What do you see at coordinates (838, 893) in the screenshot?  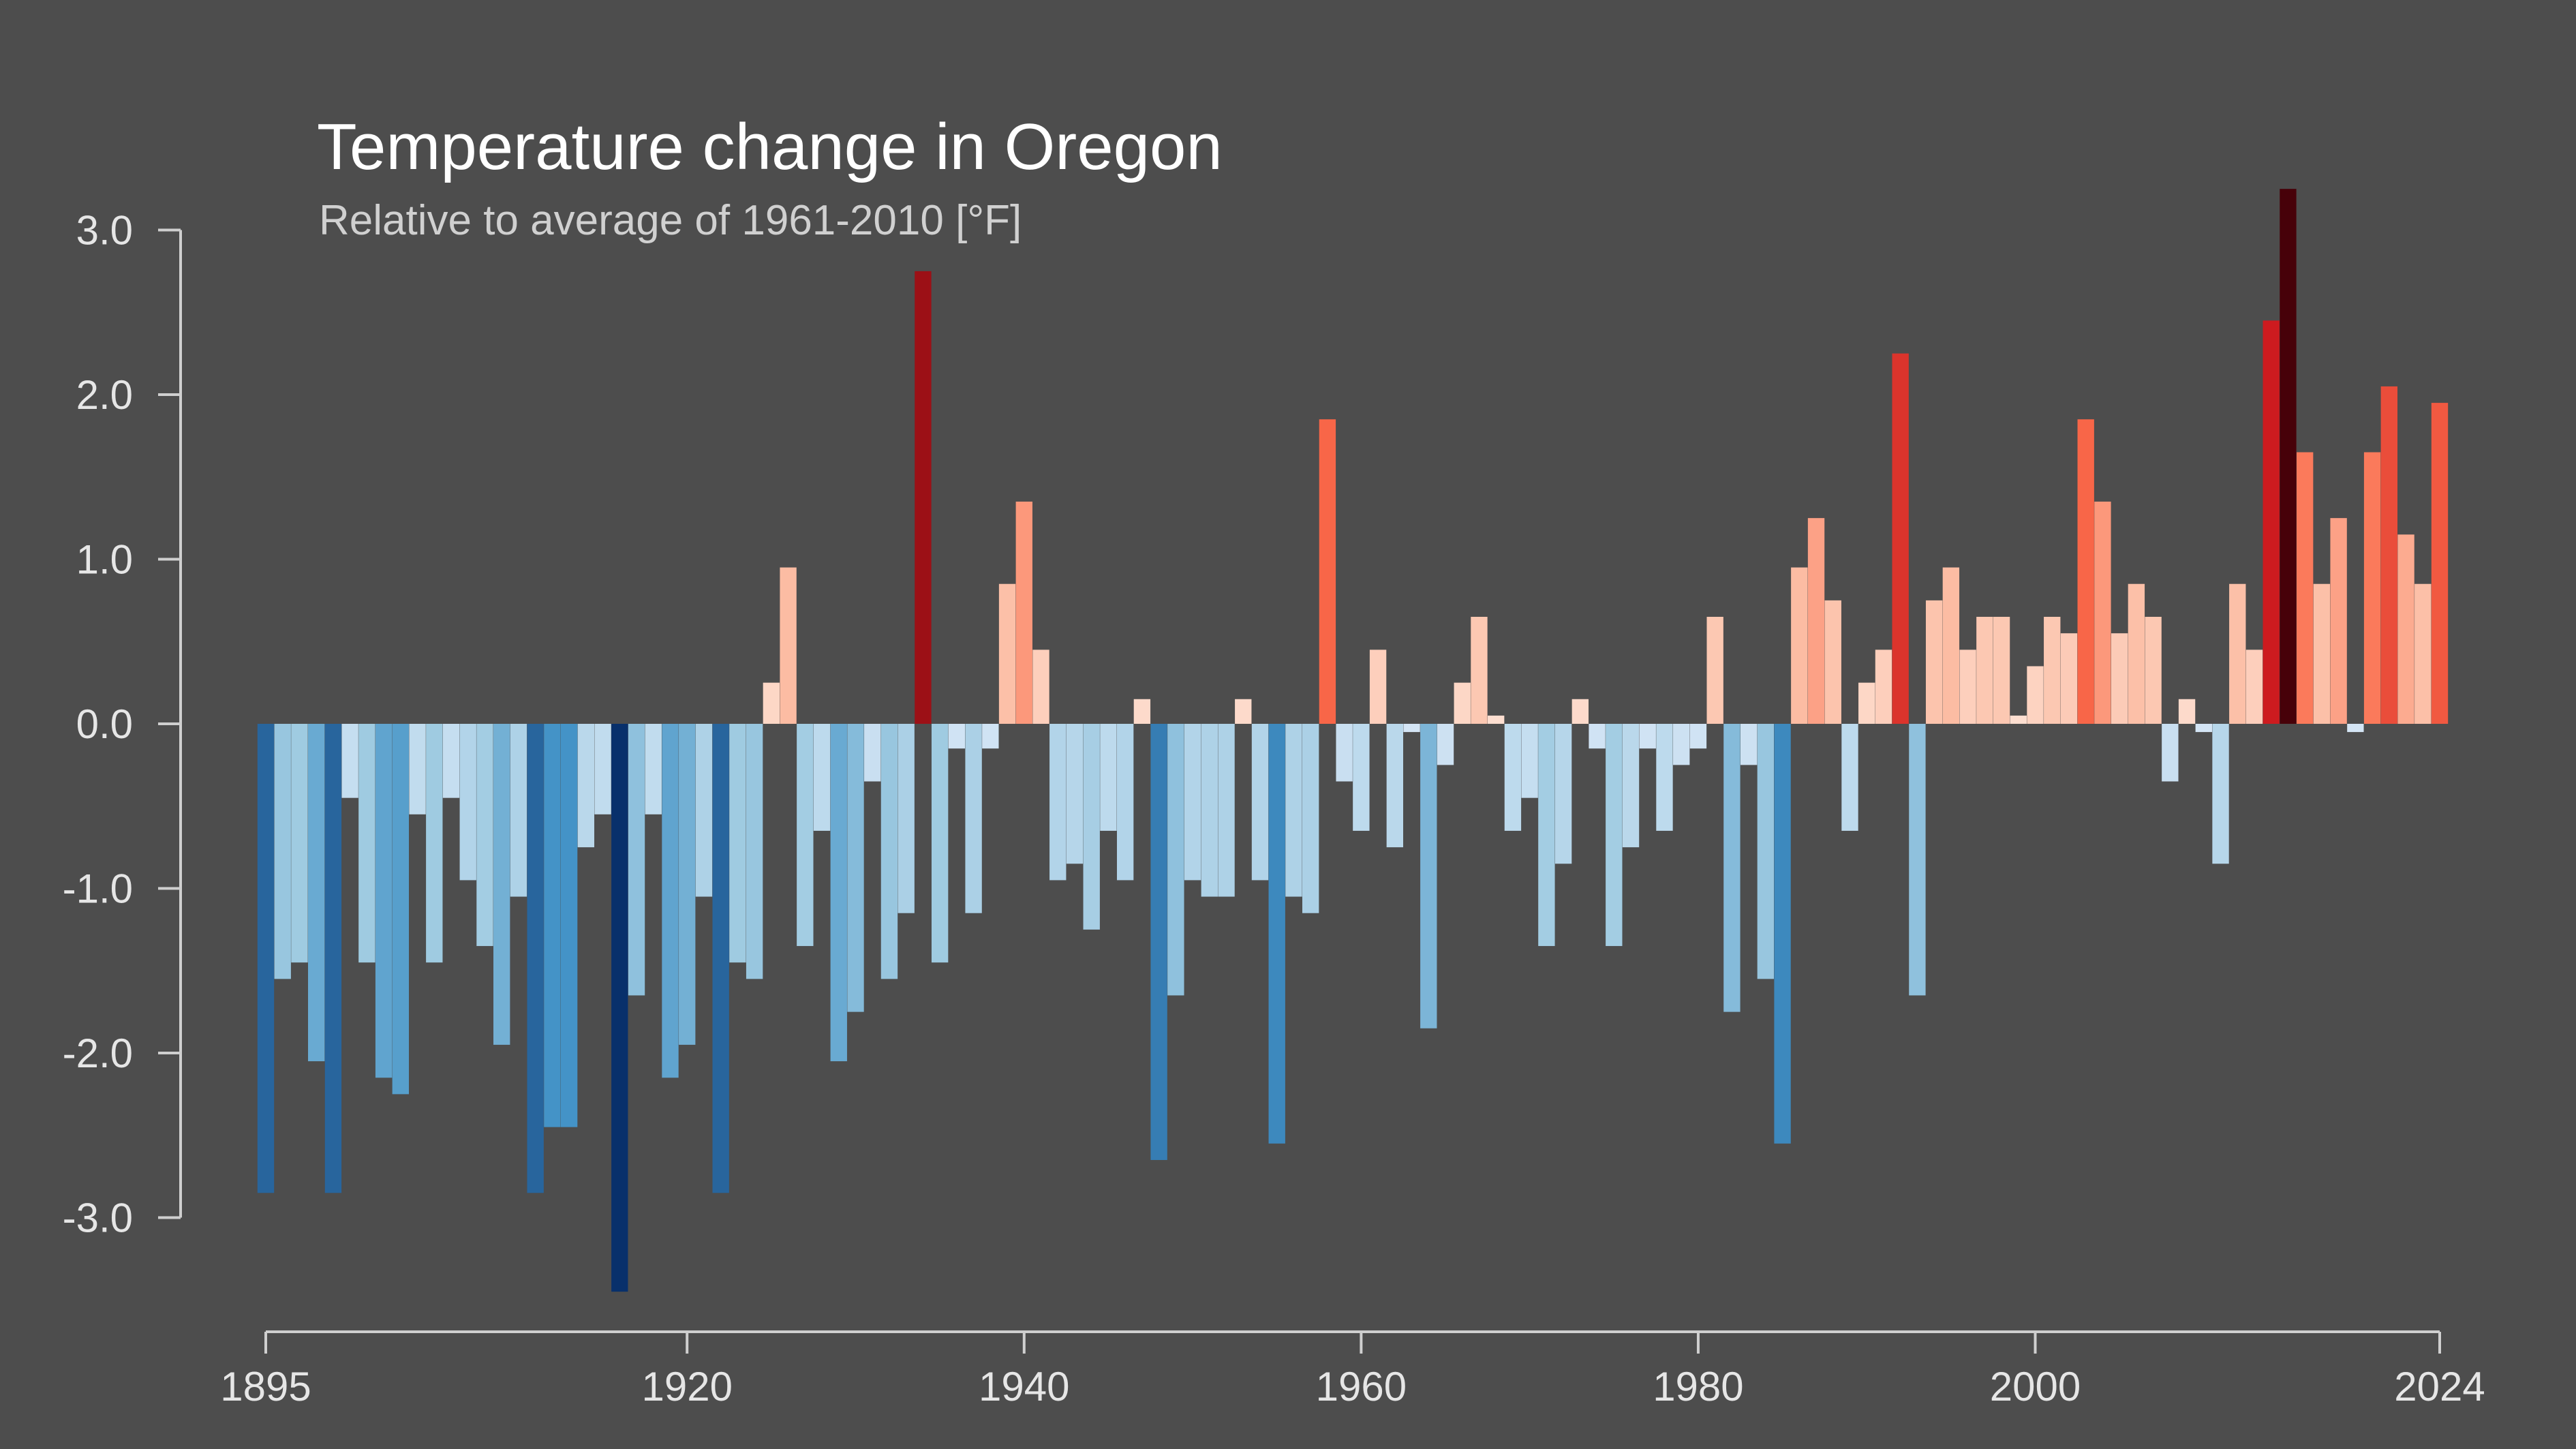 I see `bar-1929` at bounding box center [838, 893].